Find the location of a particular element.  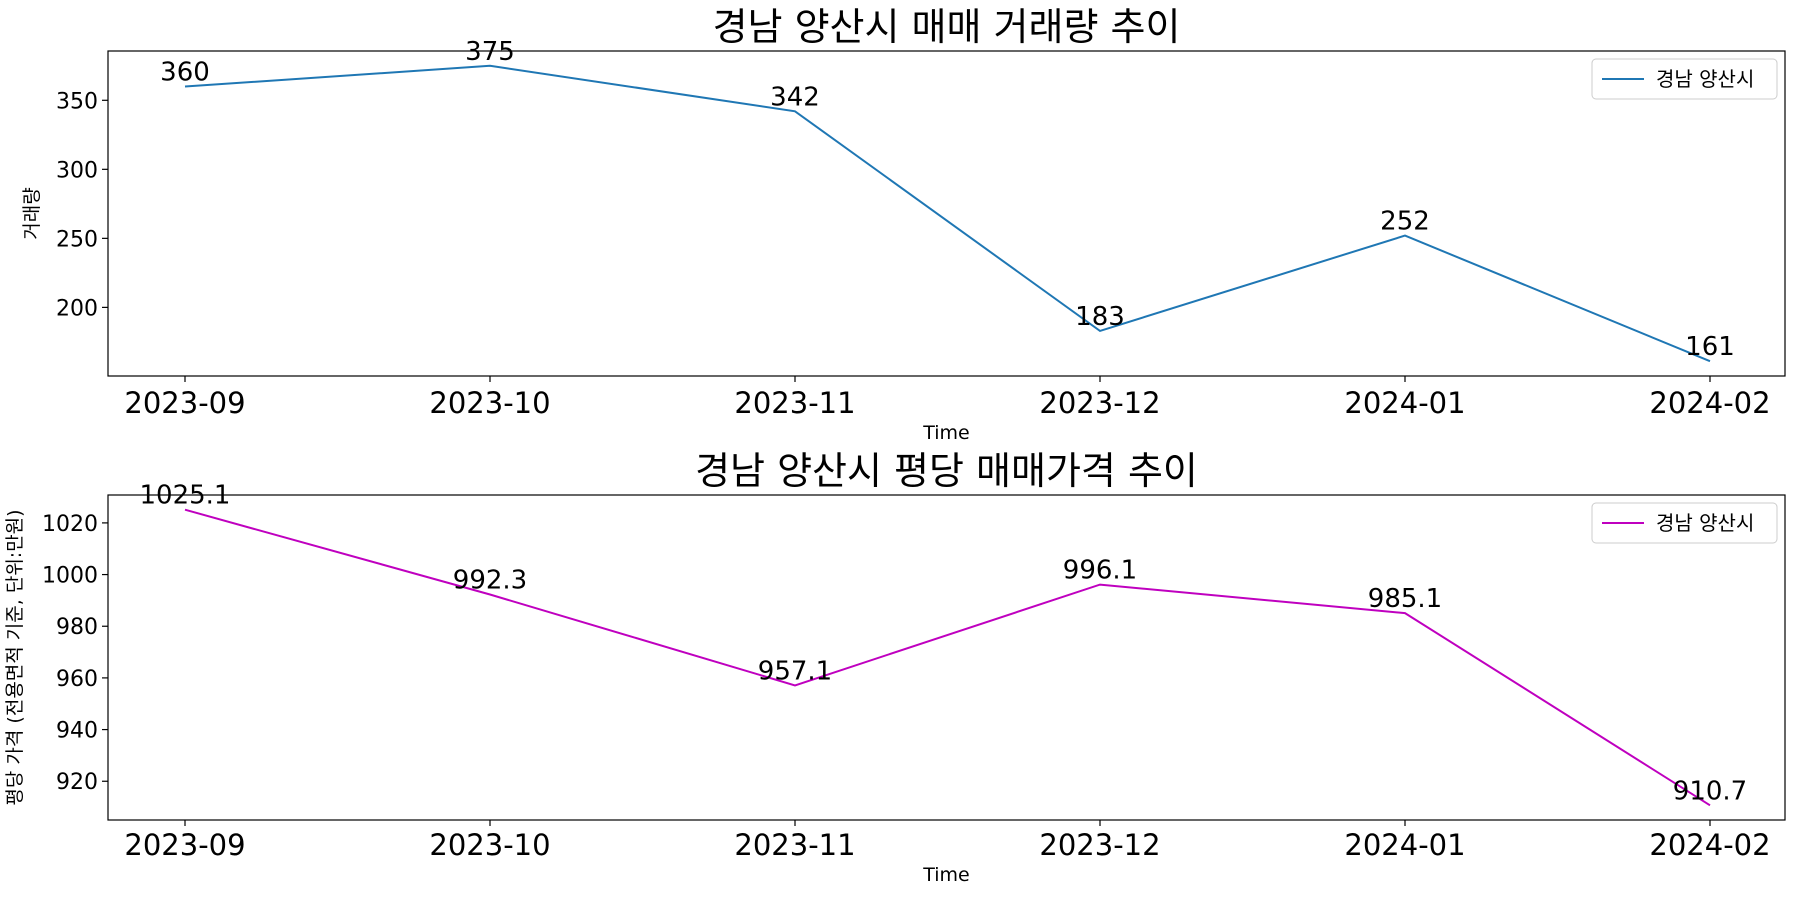

y-tick-label: 350 is located at coordinates (77, 101).